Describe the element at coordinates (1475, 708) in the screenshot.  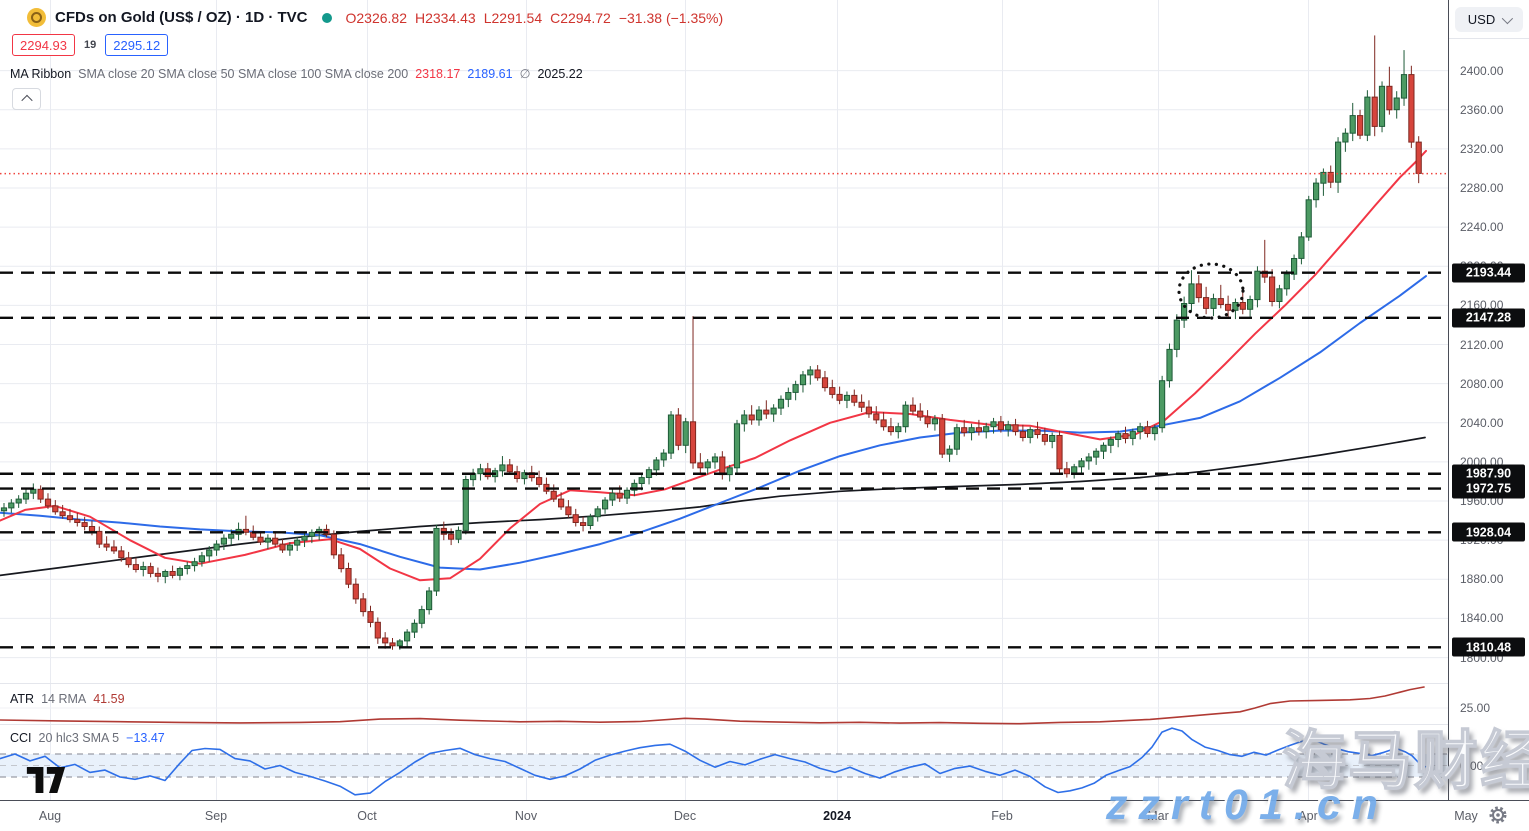
I see `indicator-tick-label: 25.00` at that location.